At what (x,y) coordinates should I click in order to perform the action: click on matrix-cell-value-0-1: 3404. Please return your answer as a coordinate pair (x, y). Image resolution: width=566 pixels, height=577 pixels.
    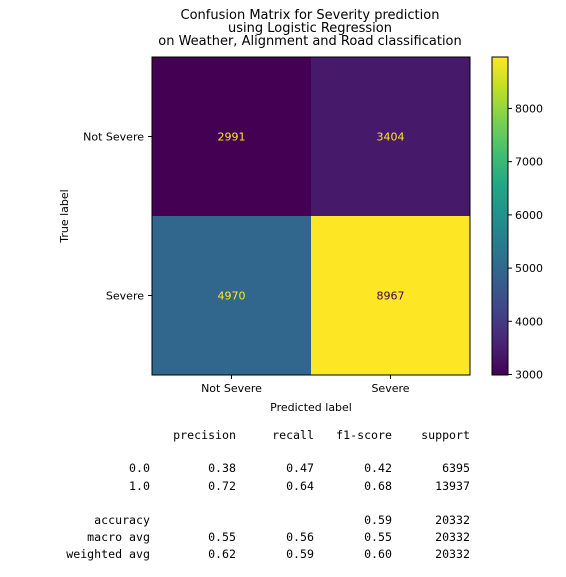
    Looking at the image, I should click on (391, 137).